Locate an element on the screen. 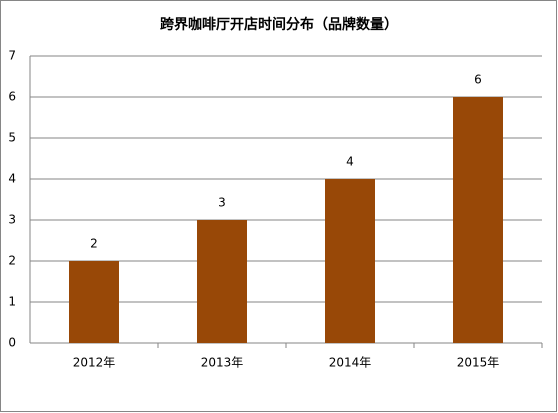  data-label: 6 is located at coordinates (478, 80).